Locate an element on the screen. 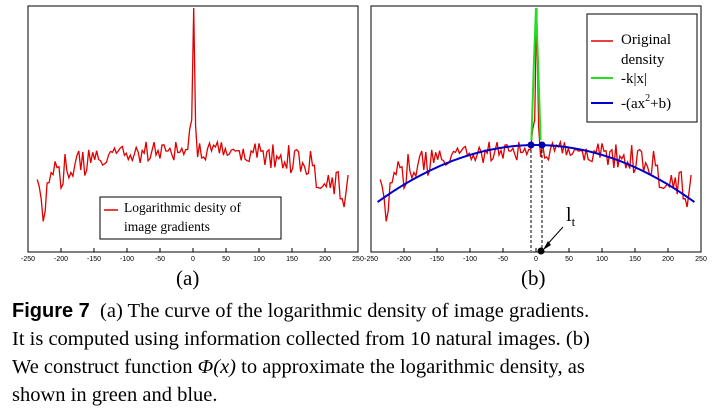 The width and height of the screenshot is (718, 417). panel-a-label: (a) is located at coordinates (188, 278).